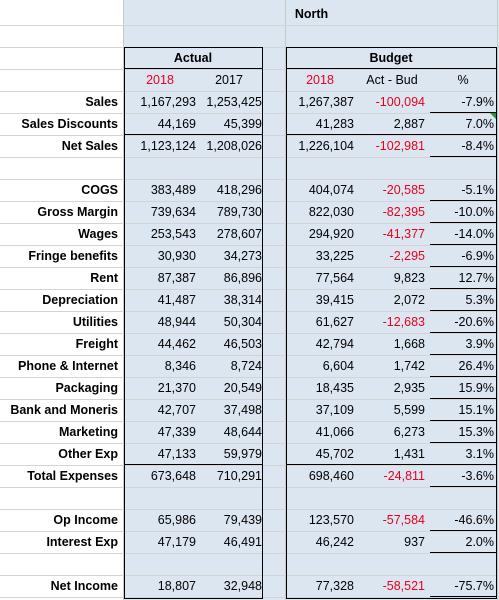  I want to click on budget-2018-cell: 61,627, so click(334, 322).